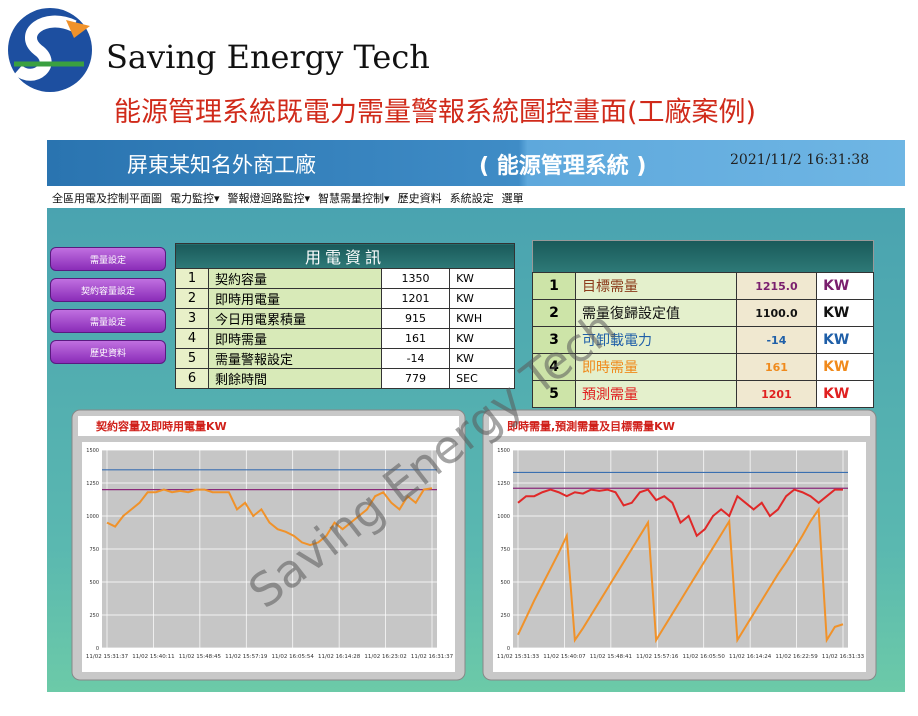 The height and width of the screenshot is (716, 918). I want to click on x-tick-label: 11/02 15:31:33, so click(518, 657).